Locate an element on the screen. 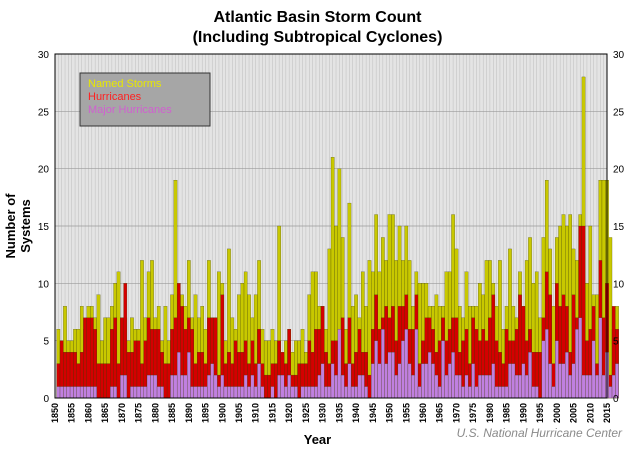  chart-subtitle: (Including Subtropical Cyclones) is located at coordinates (317, 37).